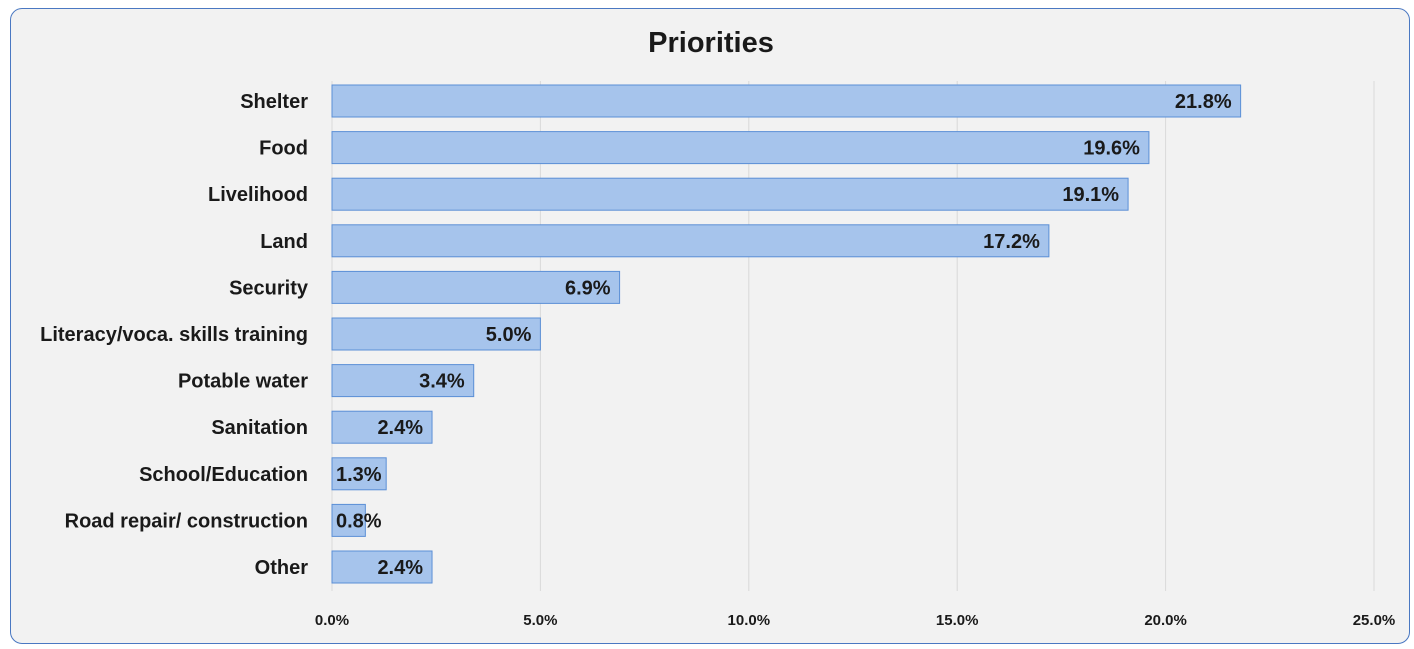 The width and height of the screenshot is (1414, 649). I want to click on bar-school-education, so click(359, 474).